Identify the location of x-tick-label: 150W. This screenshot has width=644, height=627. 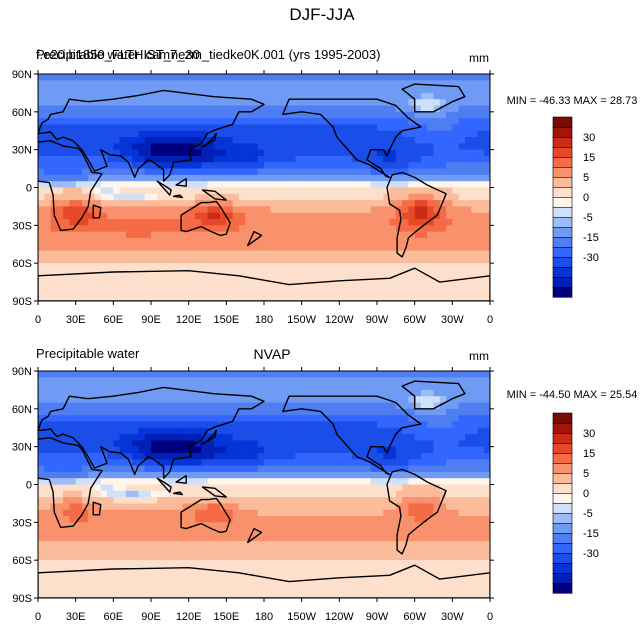
(301, 320).